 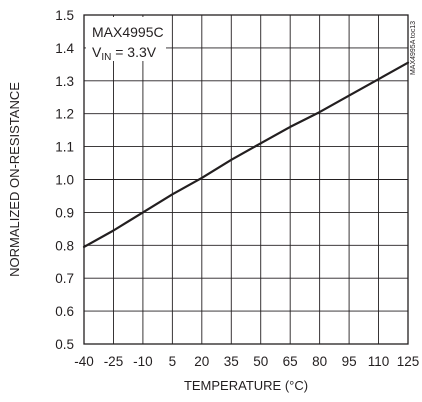 I want to click on y-tick-label: 1.5, so click(x=64, y=15).